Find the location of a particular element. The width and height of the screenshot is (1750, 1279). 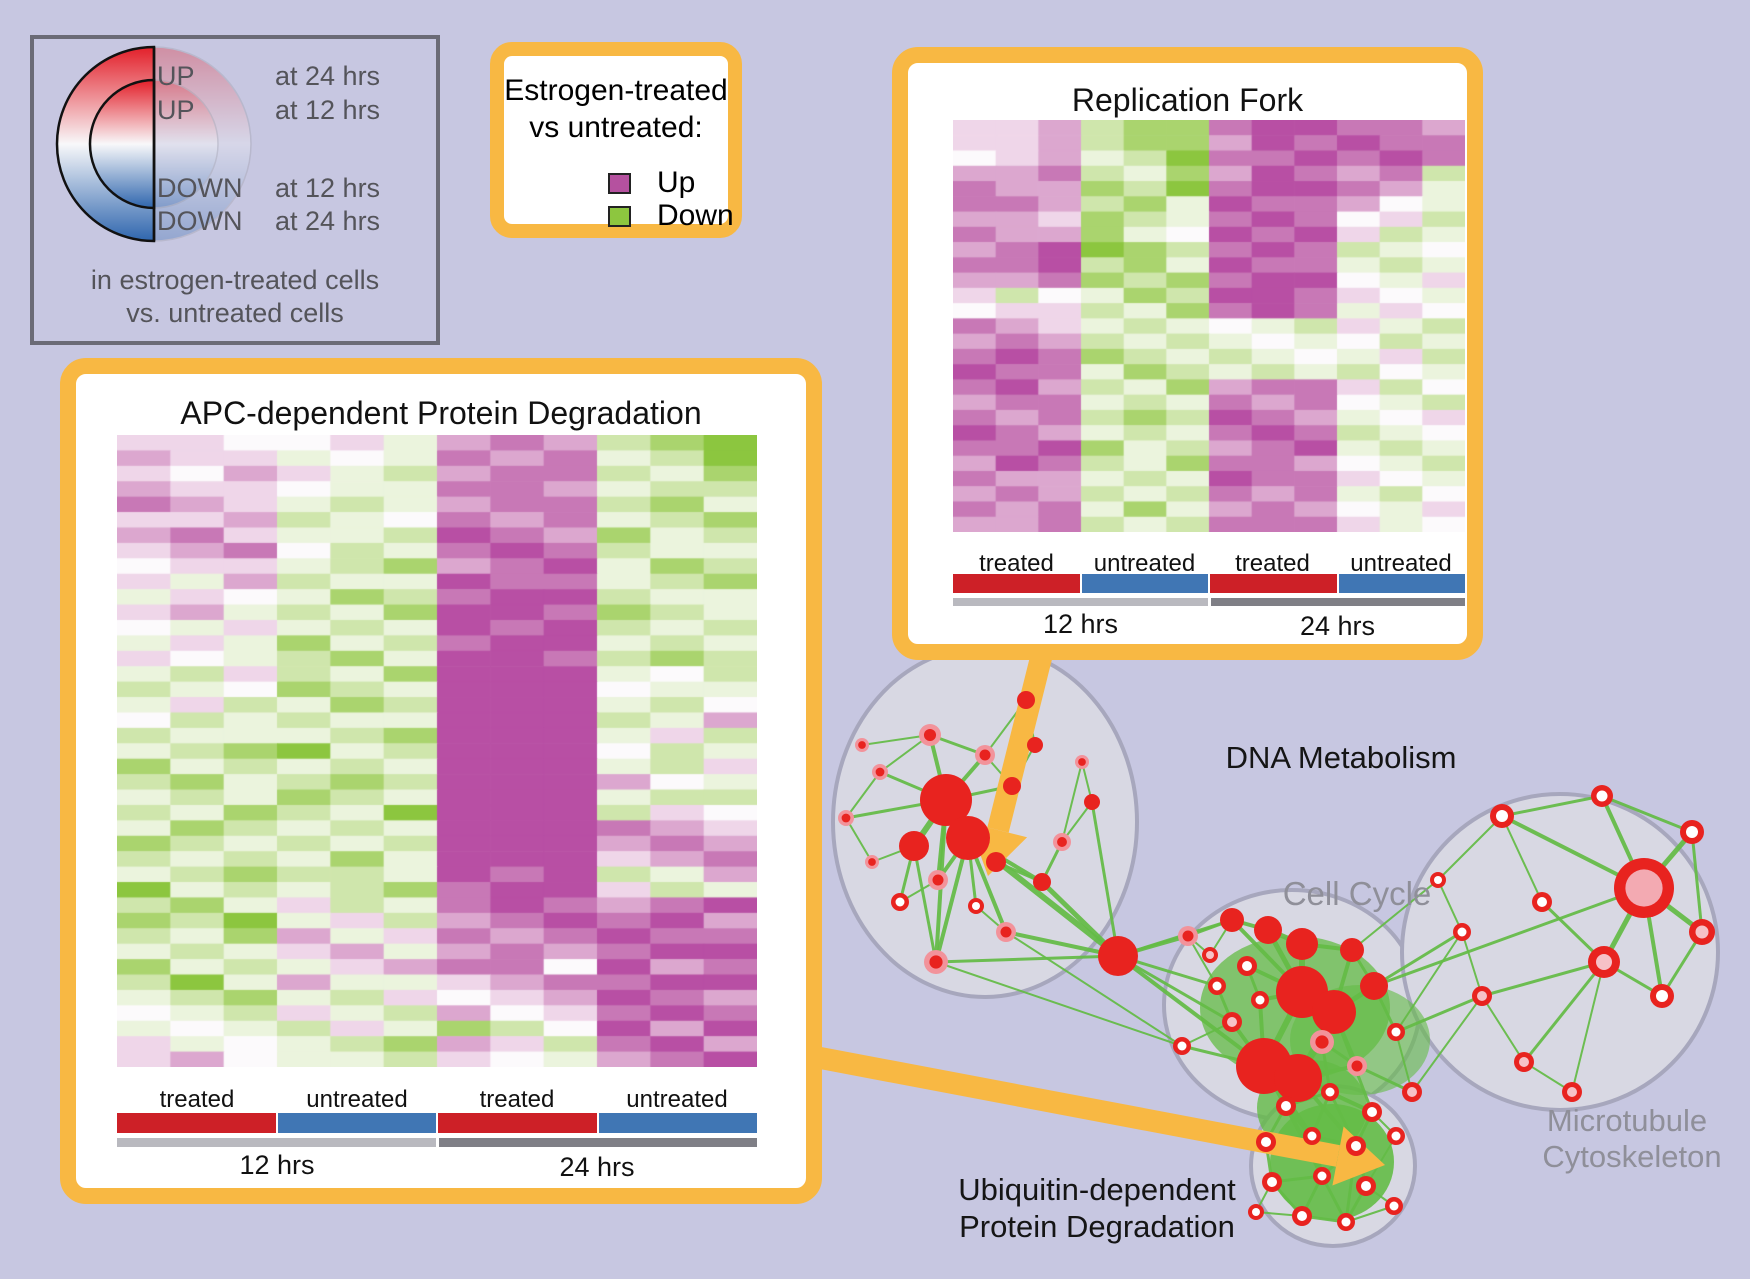

time-bar-segment is located at coordinates (597, 1142).